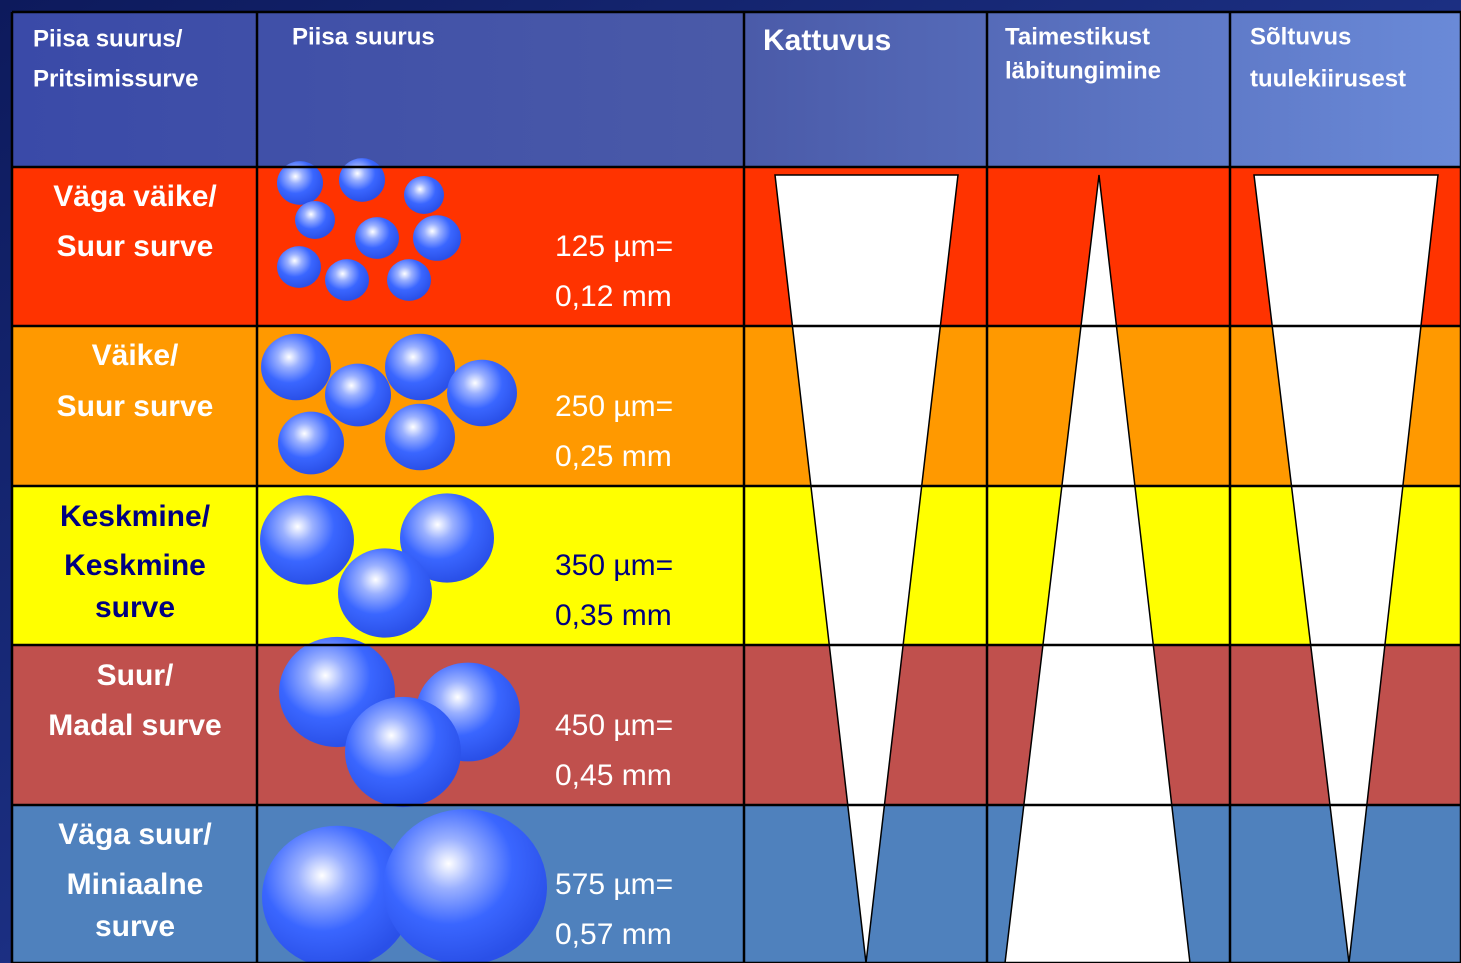 The image size is (1461, 963). Describe the element at coordinates (135, 884) in the screenshot. I see `row-label: Miniaalne` at that location.